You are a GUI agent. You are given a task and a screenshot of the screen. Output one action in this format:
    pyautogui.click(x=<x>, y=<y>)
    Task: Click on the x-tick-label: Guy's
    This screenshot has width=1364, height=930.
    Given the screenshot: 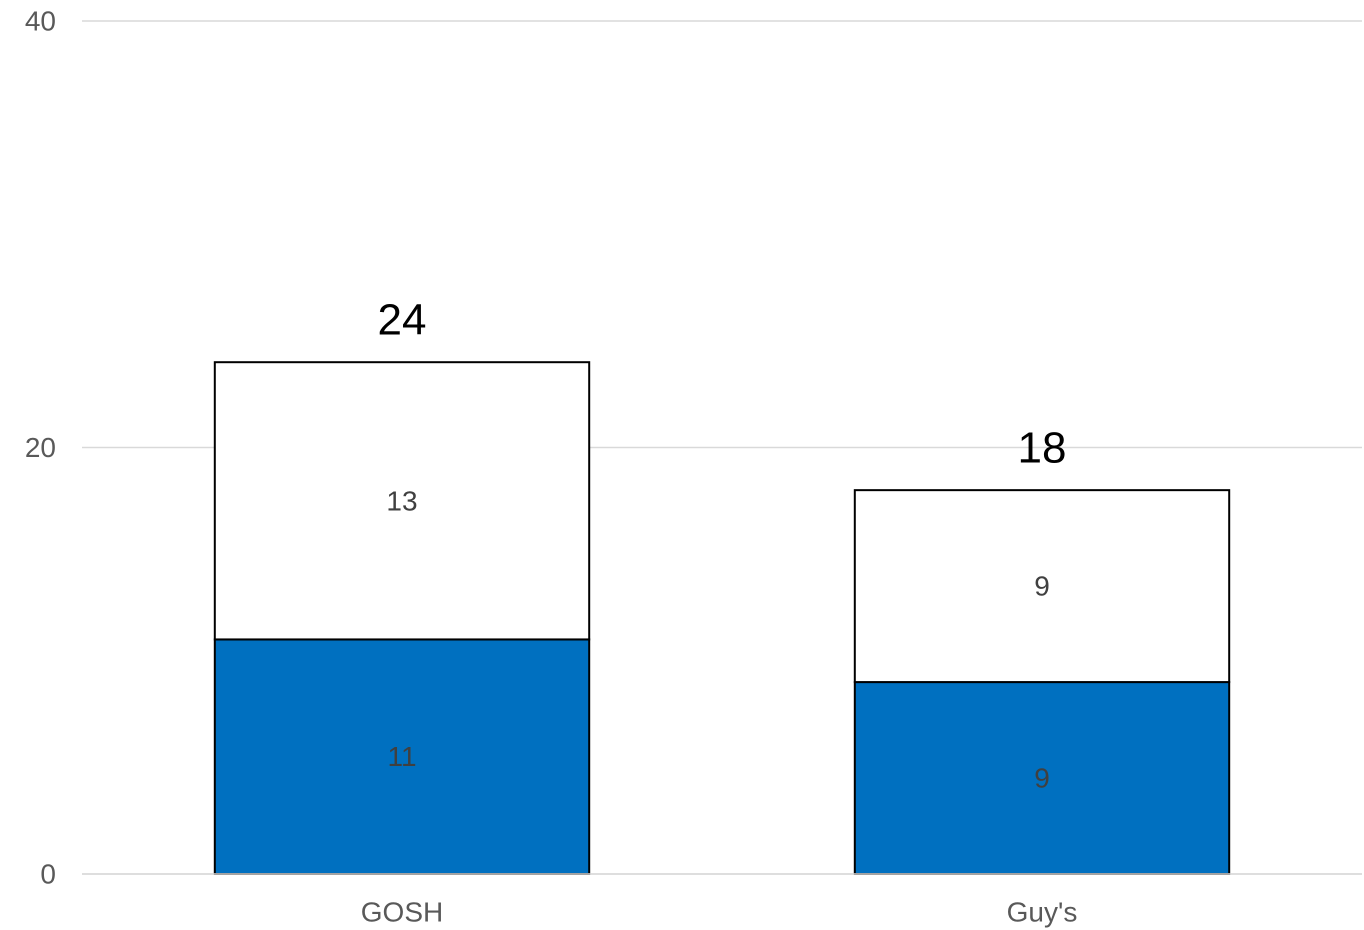 What is the action you would take?
    pyautogui.click(x=1042, y=912)
    